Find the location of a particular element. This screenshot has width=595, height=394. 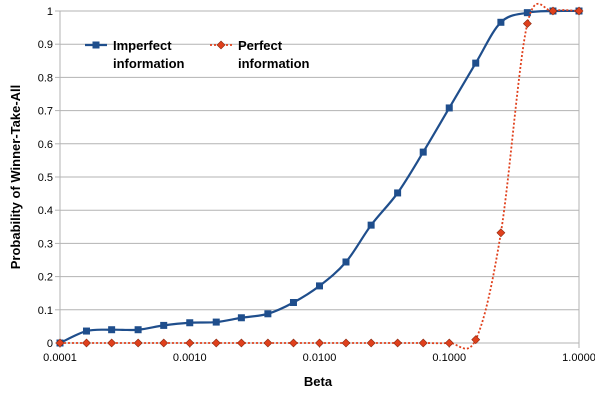

y-tick-label: 0.8 is located at coordinates (45, 78).